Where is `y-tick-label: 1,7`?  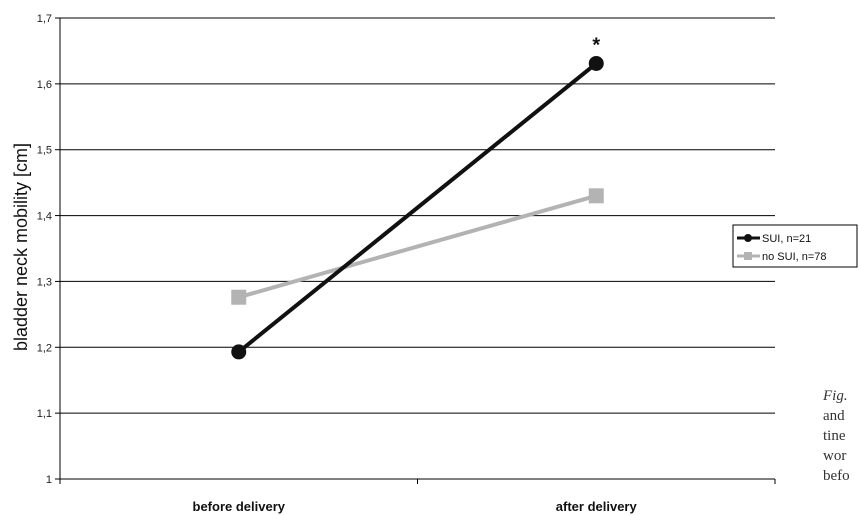
y-tick-label: 1,7 is located at coordinates (44, 19).